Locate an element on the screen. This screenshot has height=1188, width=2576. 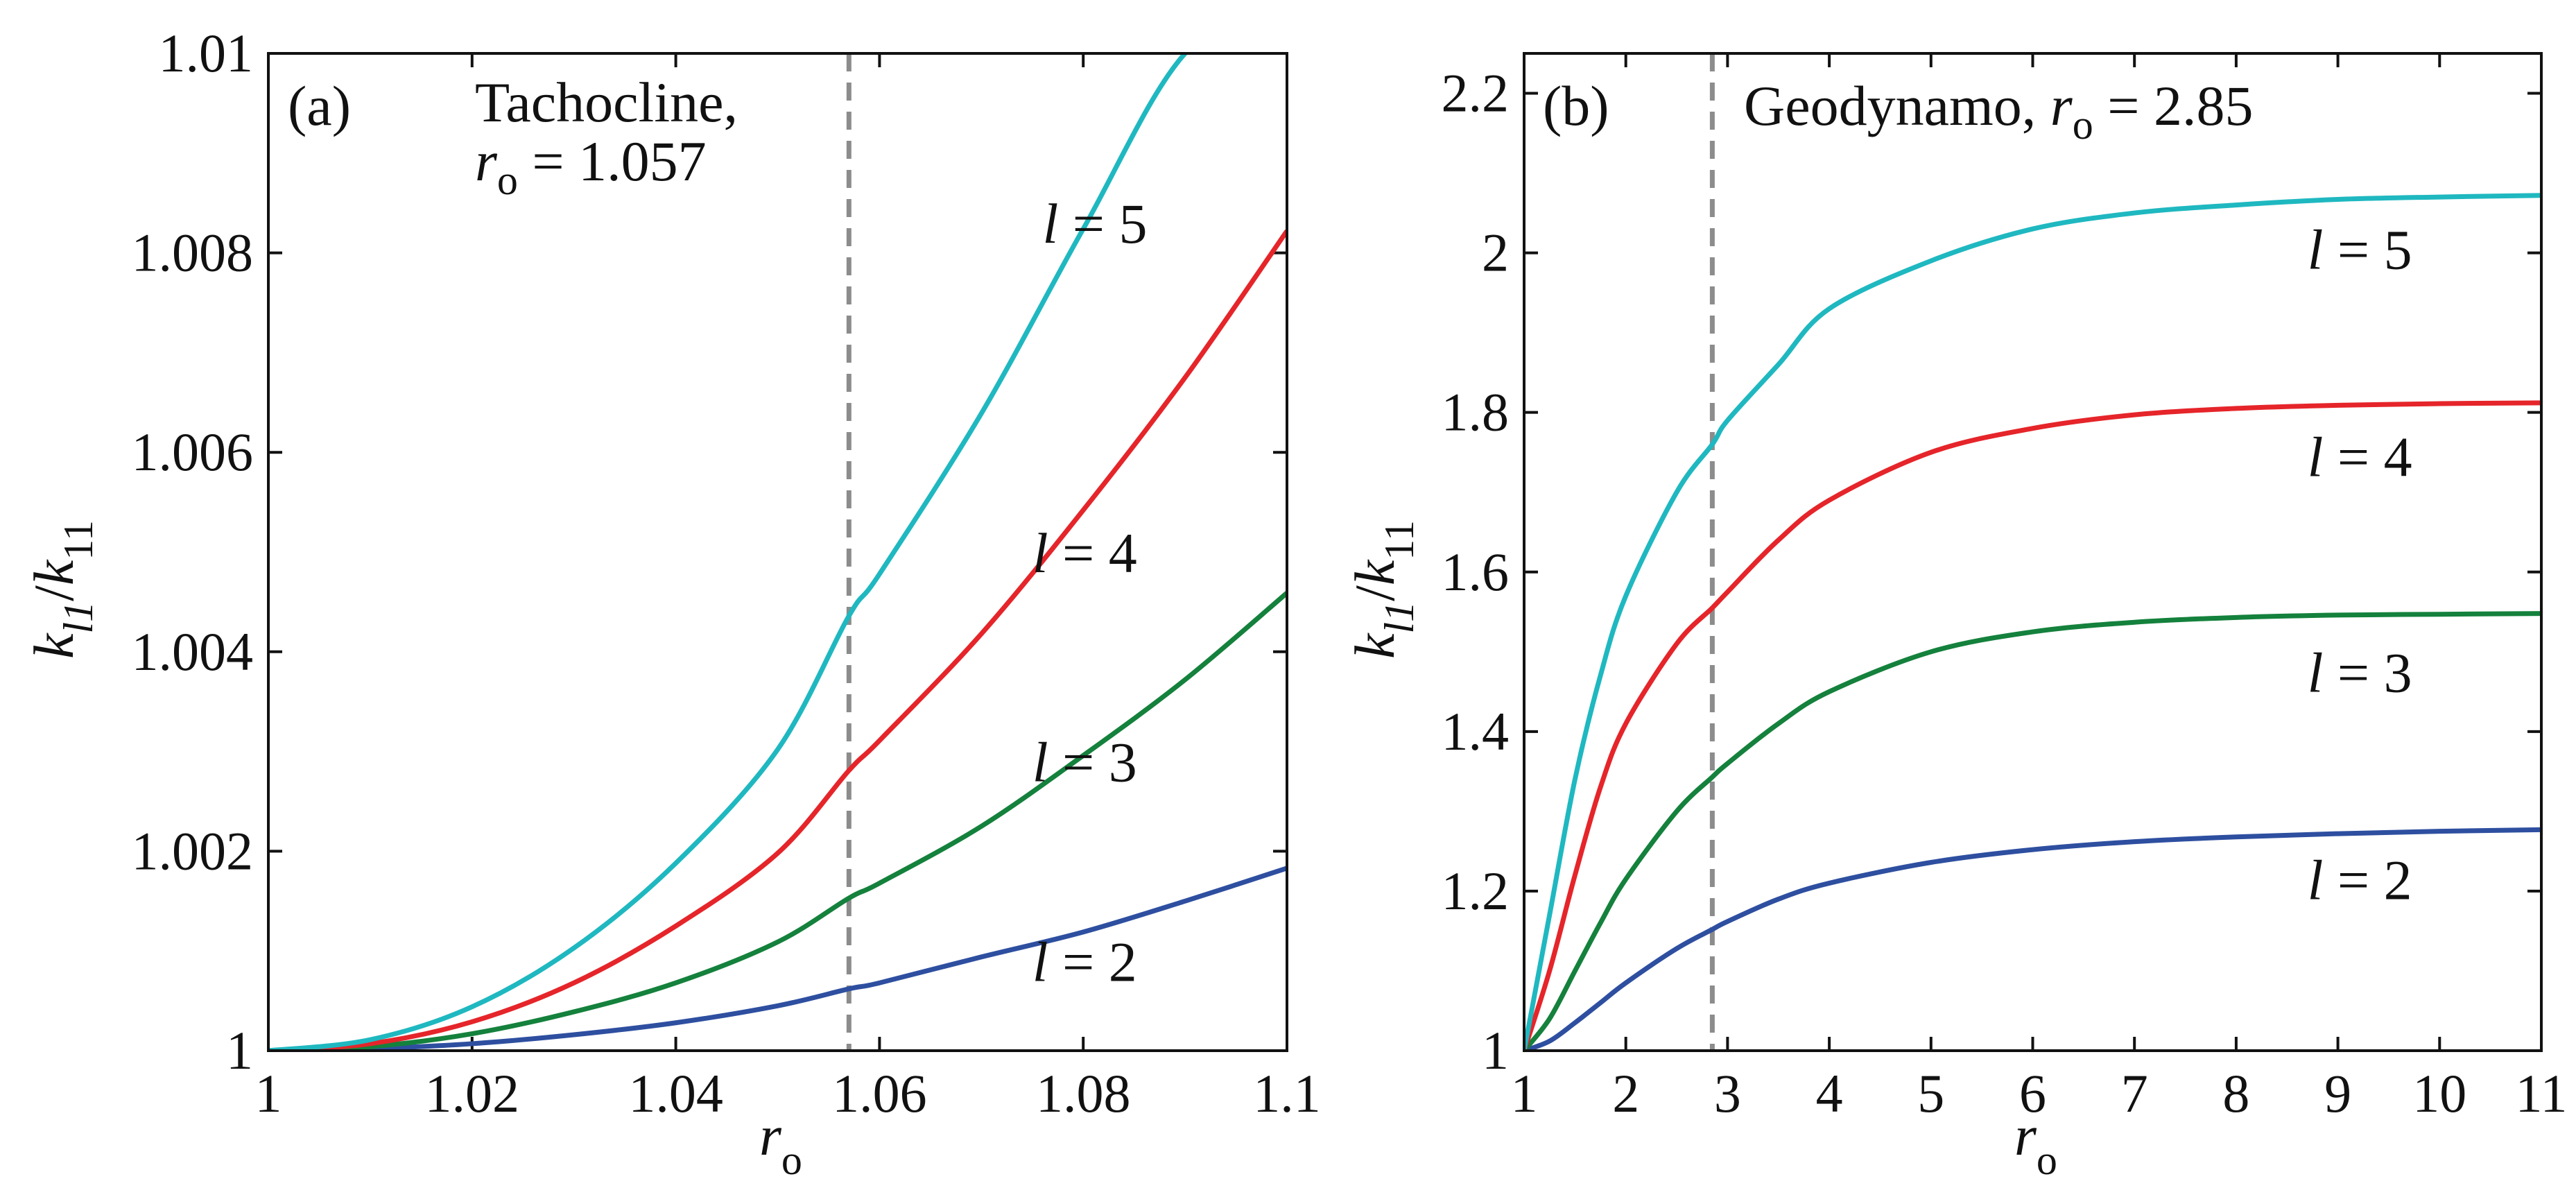
x-tick-label: 9 is located at coordinates (2337, 1093).